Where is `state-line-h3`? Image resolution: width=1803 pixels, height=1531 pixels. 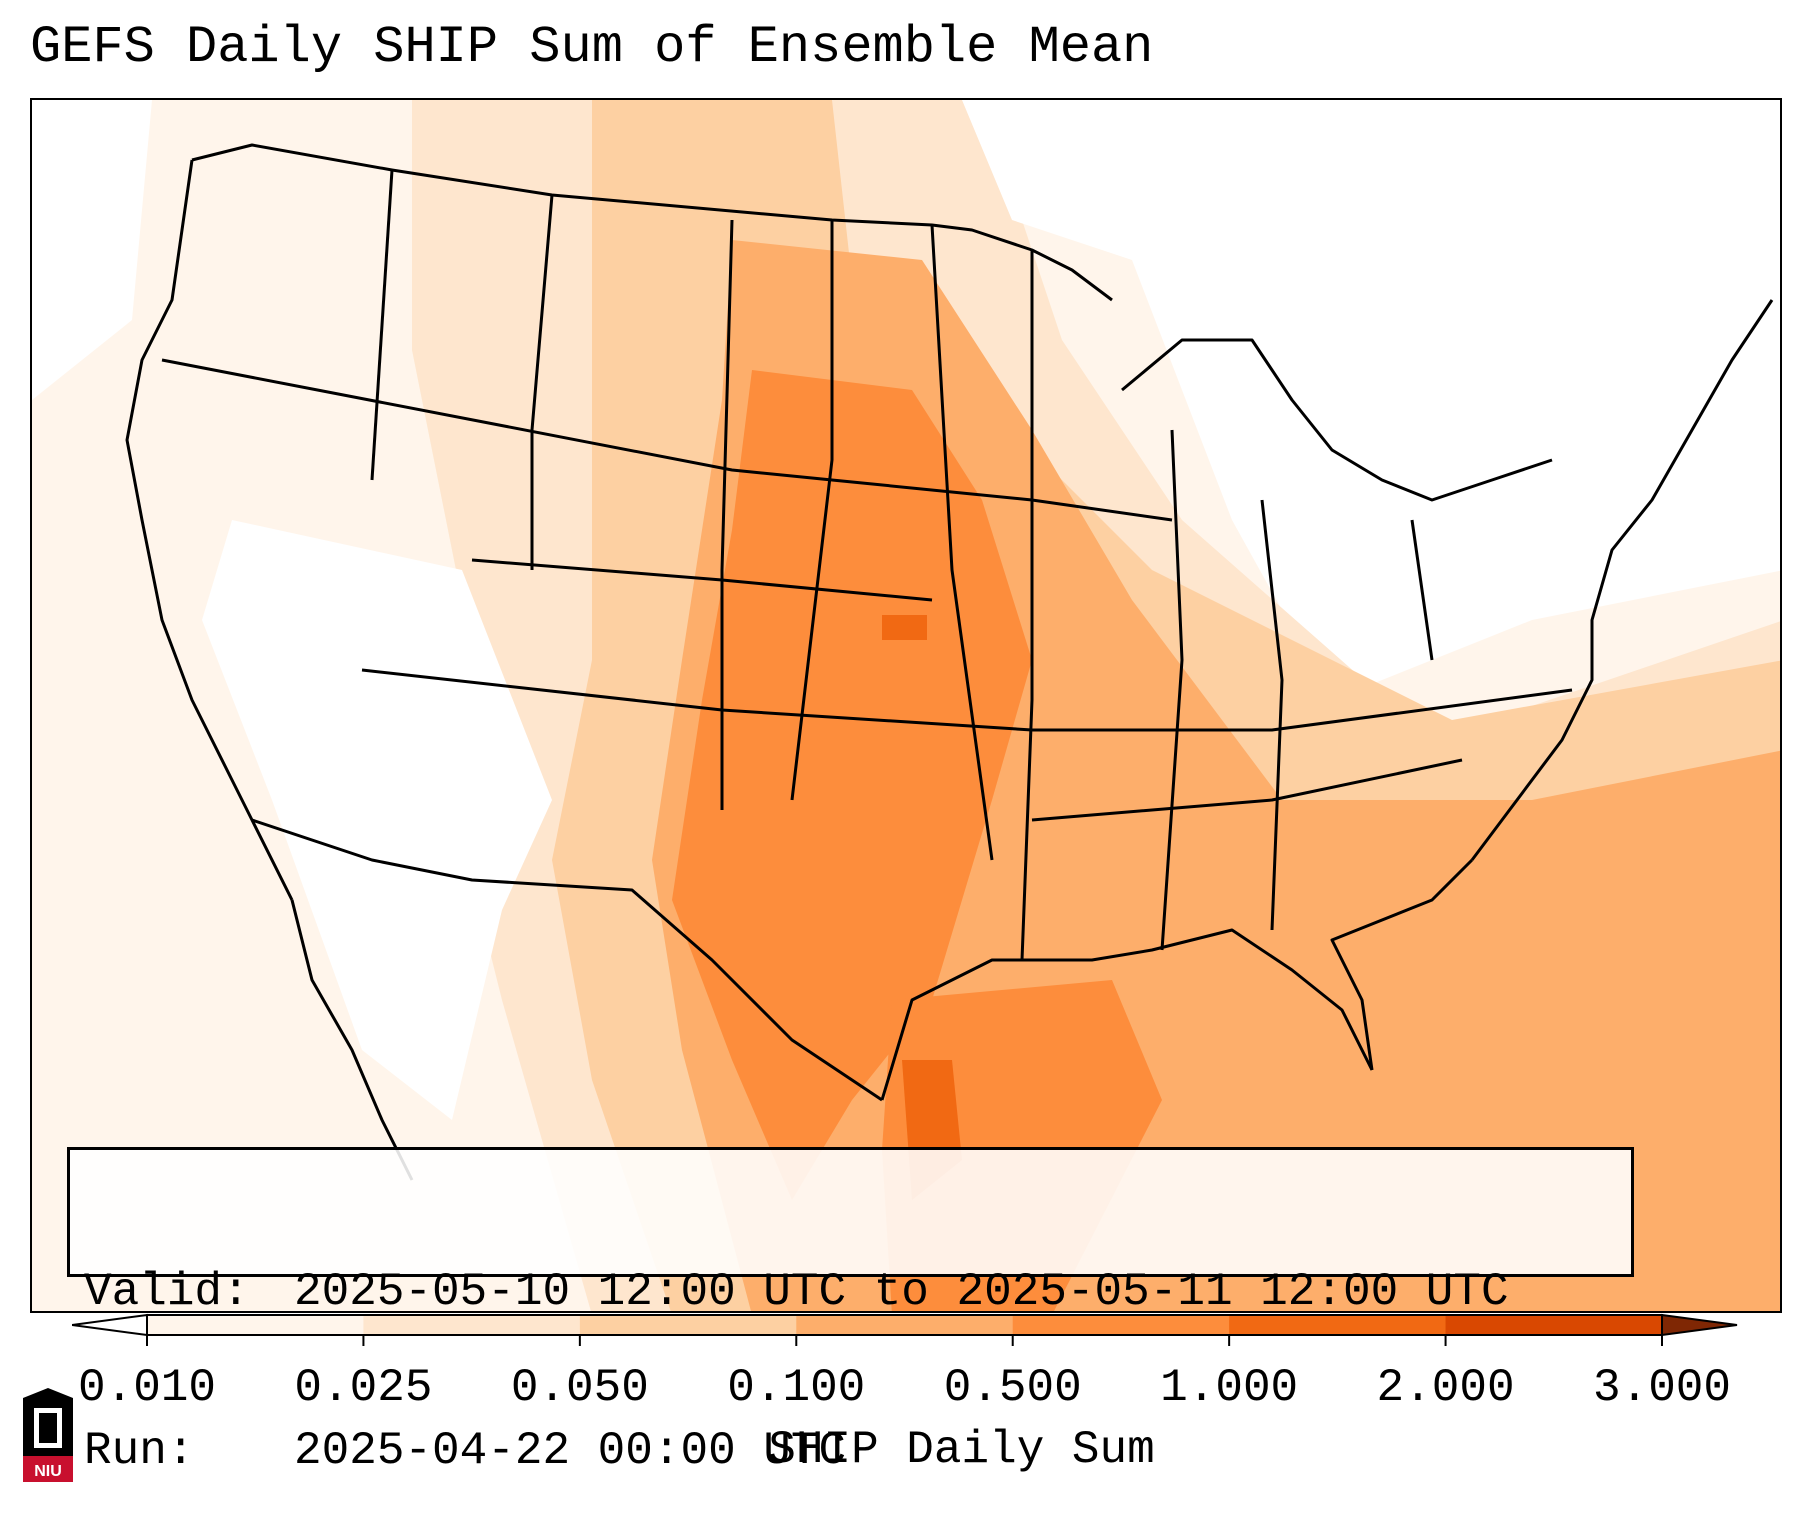 state-line-h3 is located at coordinates (702, 580).